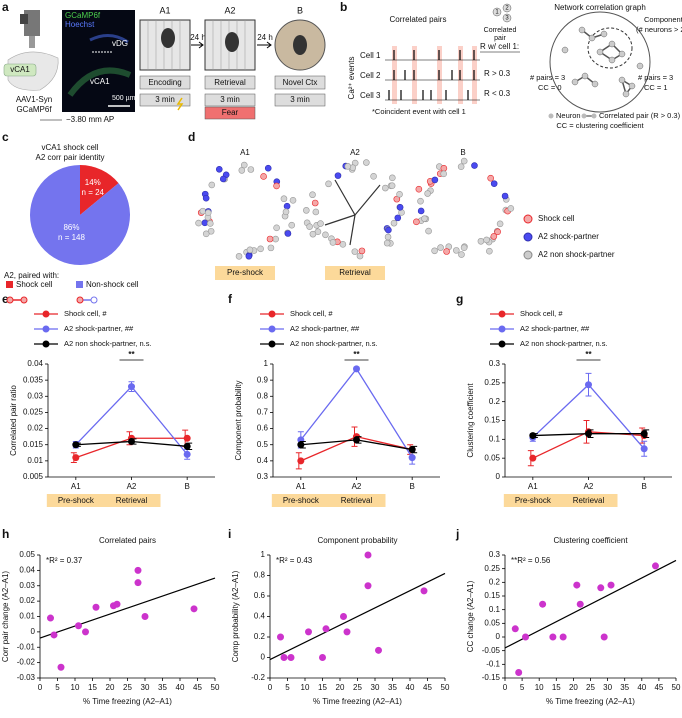 Image resolution: width=682 pixels, height=718 pixels. What do you see at coordinates (76, 486) in the screenshot?
I see `x-tick-label: A1` at bounding box center [76, 486].